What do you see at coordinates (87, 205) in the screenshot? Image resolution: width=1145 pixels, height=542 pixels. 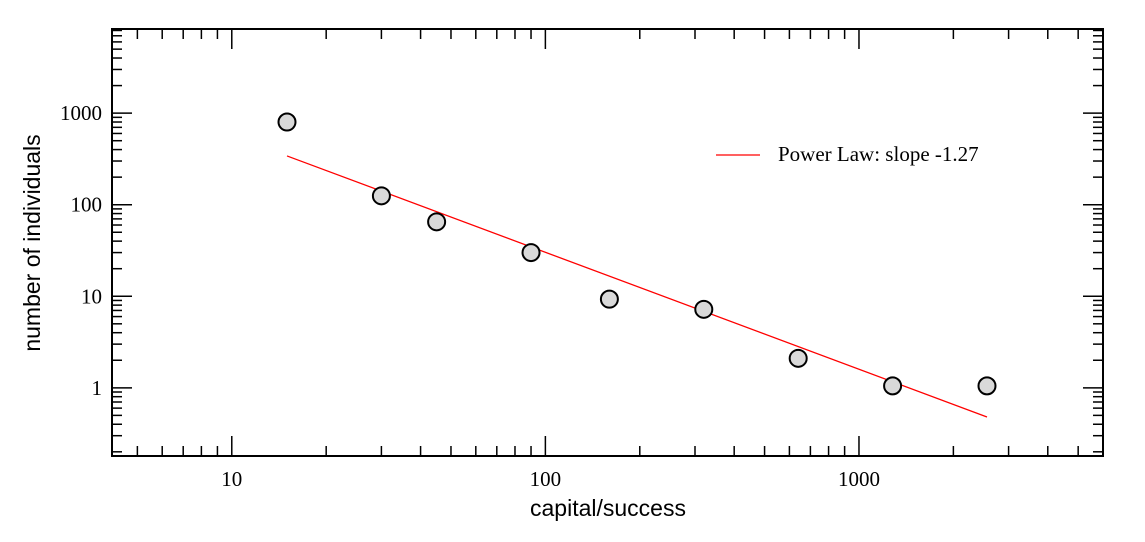 I see `y-tick-label: 100` at bounding box center [87, 205].